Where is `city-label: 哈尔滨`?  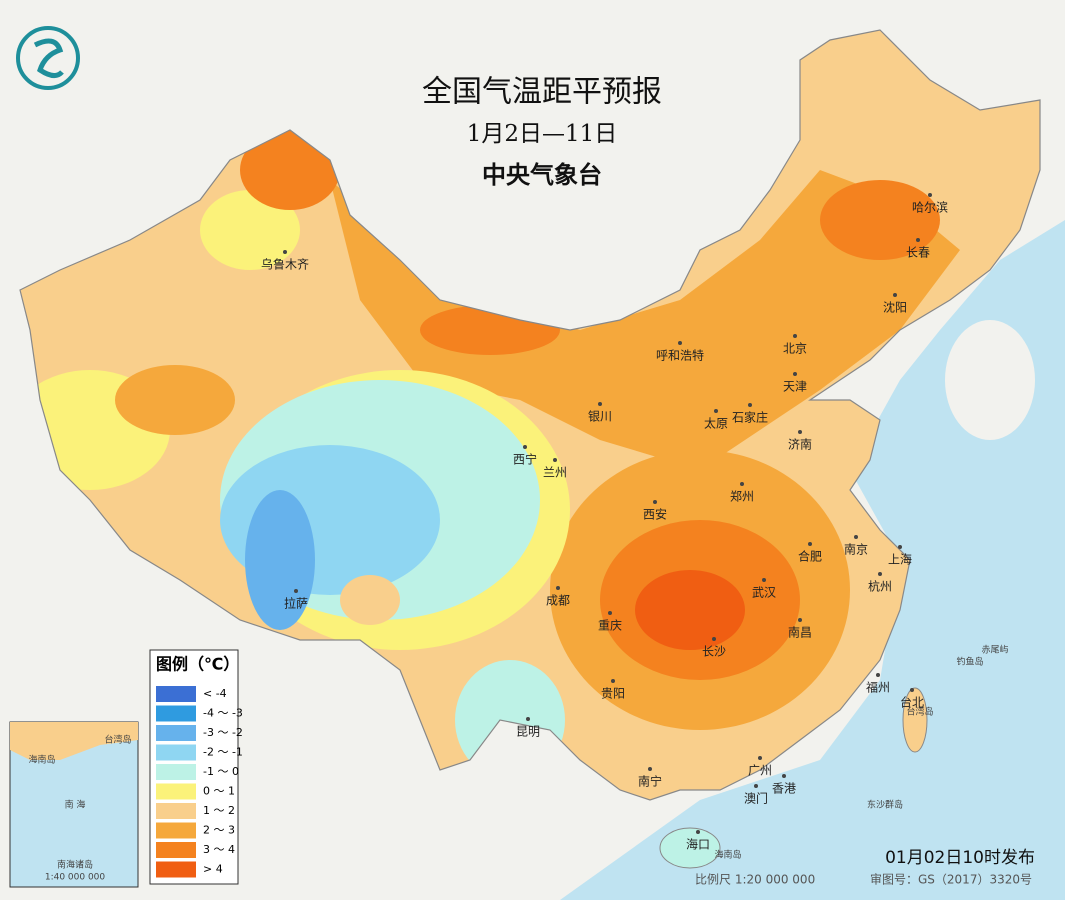 city-label: 哈尔滨 is located at coordinates (930, 207).